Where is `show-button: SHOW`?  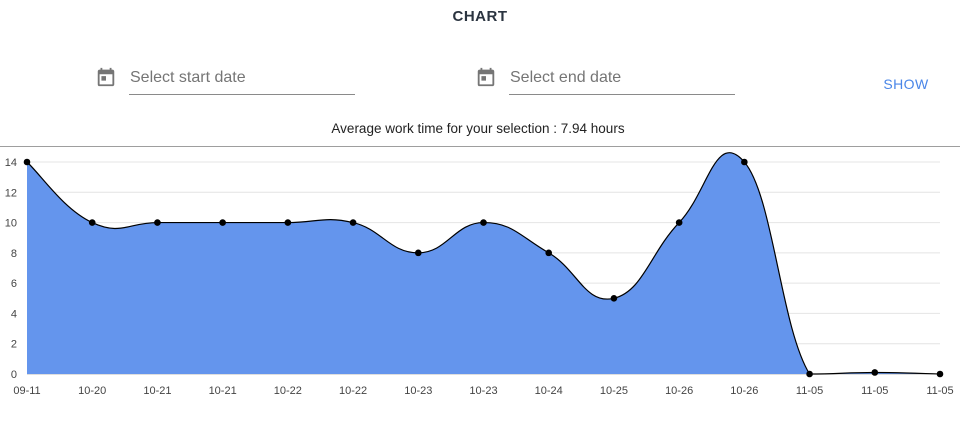
show-button: SHOW is located at coordinates (906, 84).